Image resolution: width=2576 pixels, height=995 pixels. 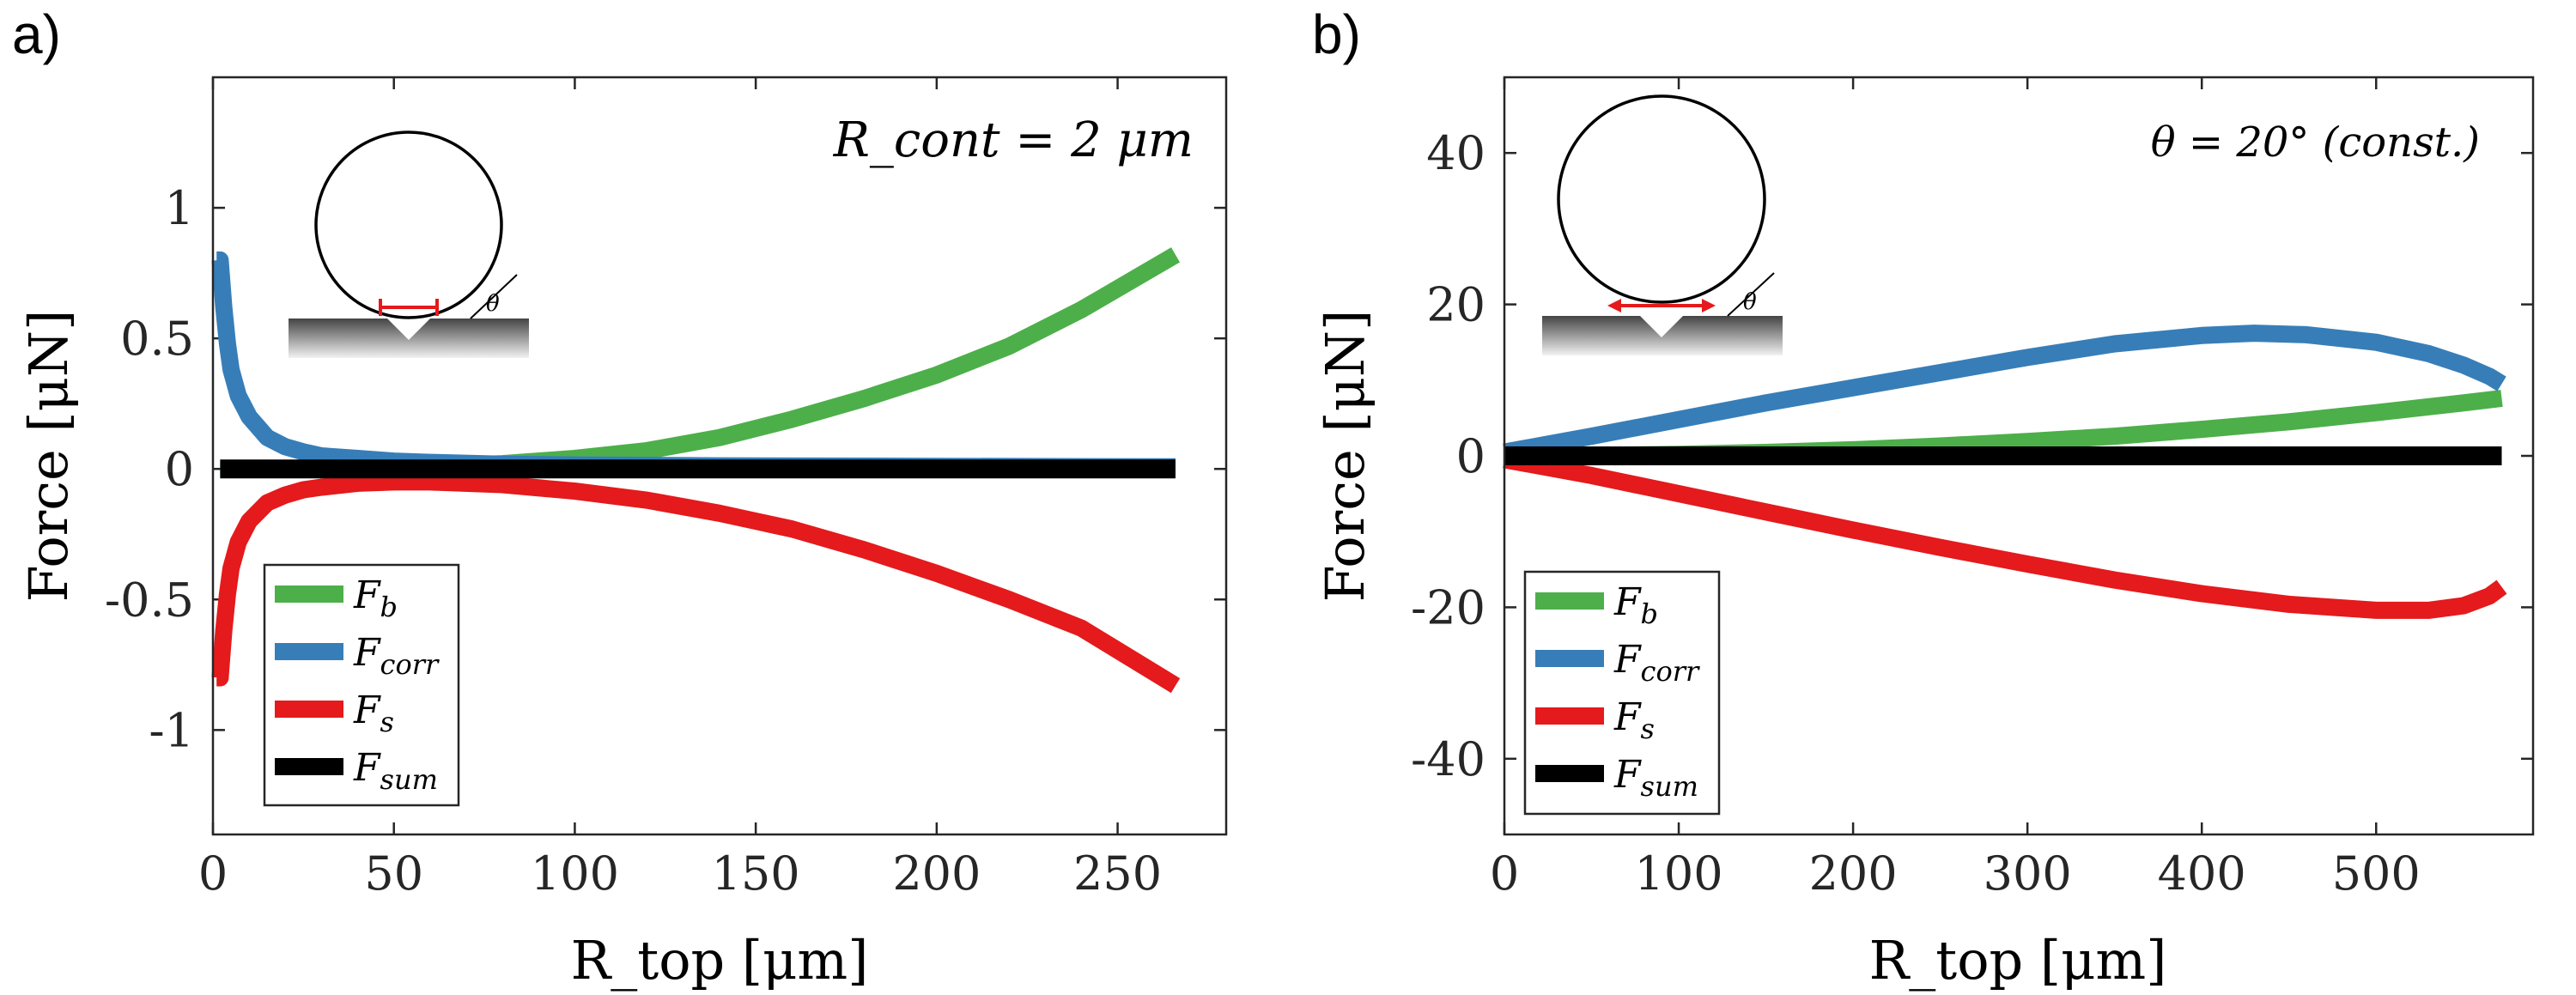 I want to click on annotation-b: θ = 20° (const.), so click(x=2316, y=142).